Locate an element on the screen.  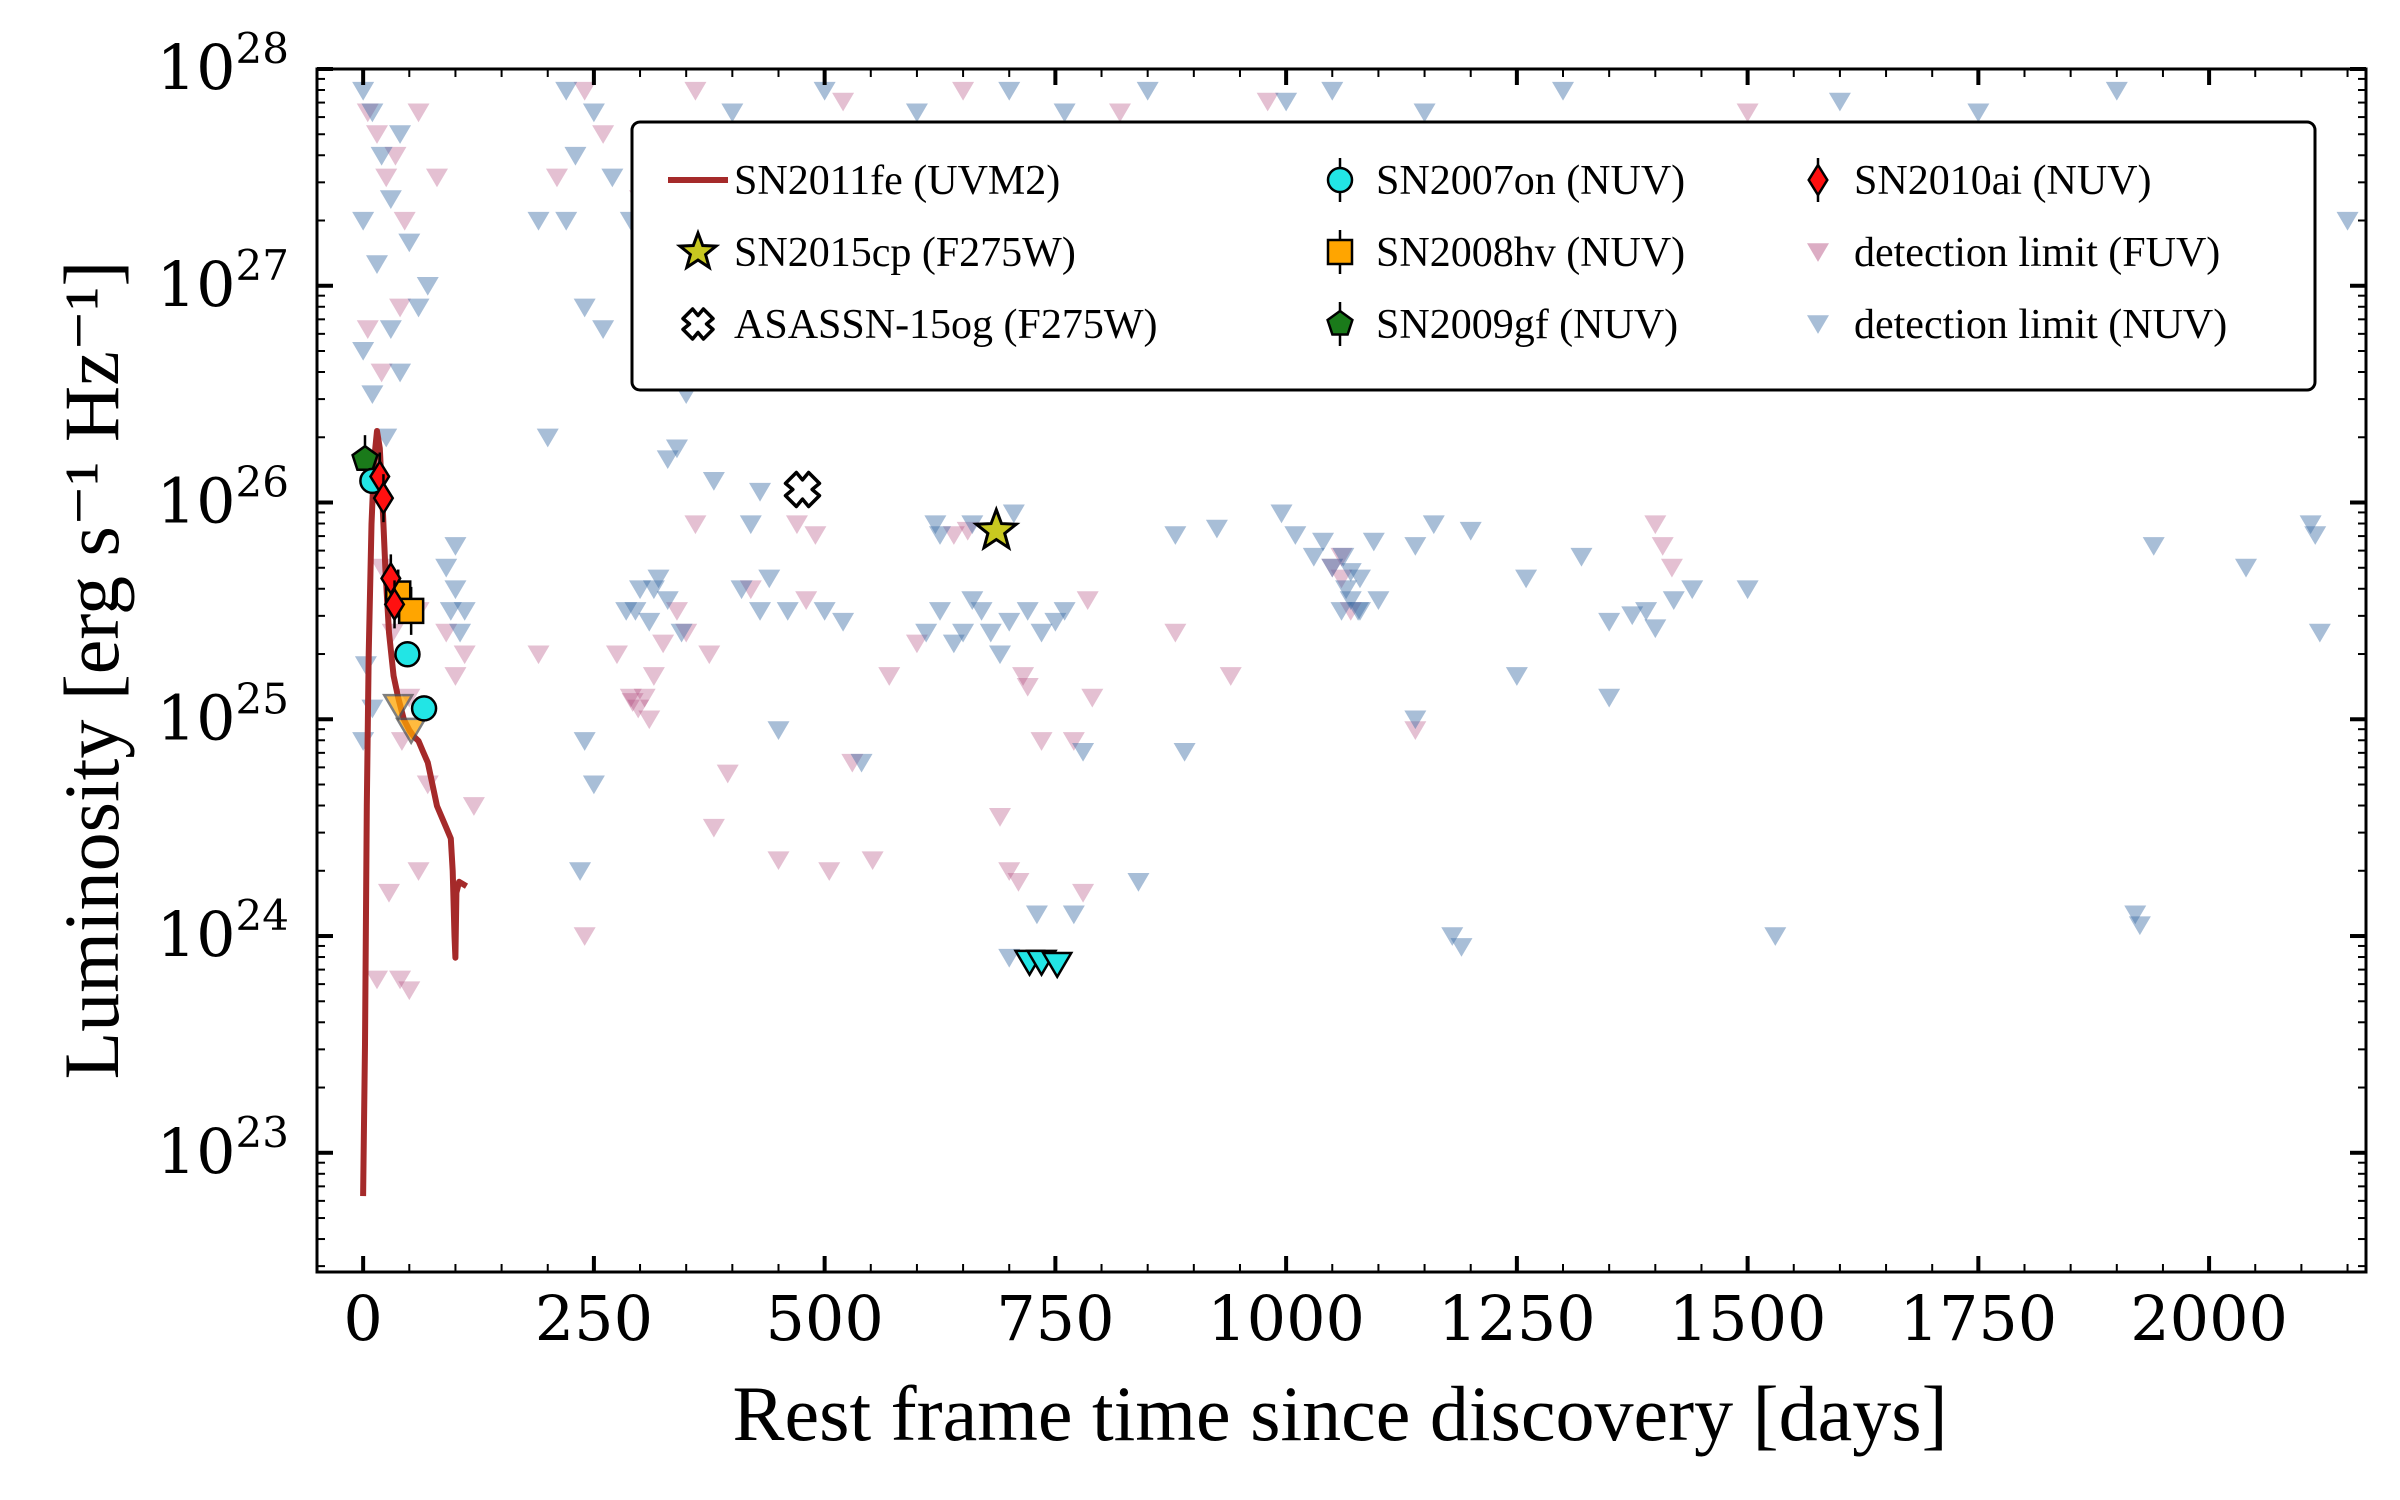
y-tick-label: 1024 is located at coordinates (223, 931).